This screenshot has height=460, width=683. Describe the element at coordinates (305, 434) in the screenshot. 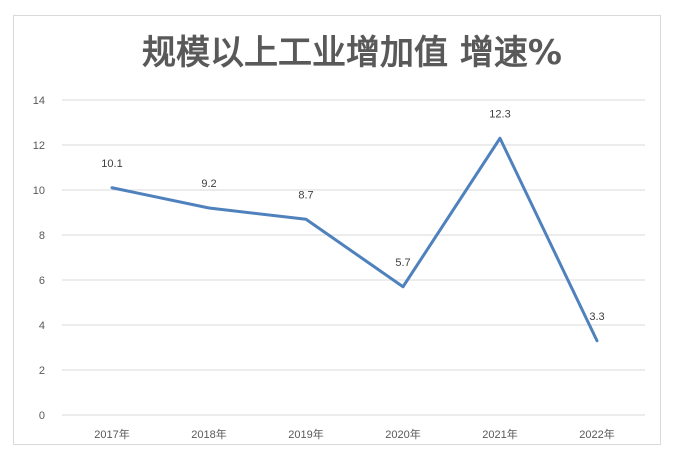

I see `x-tick-label: 2019年` at that location.